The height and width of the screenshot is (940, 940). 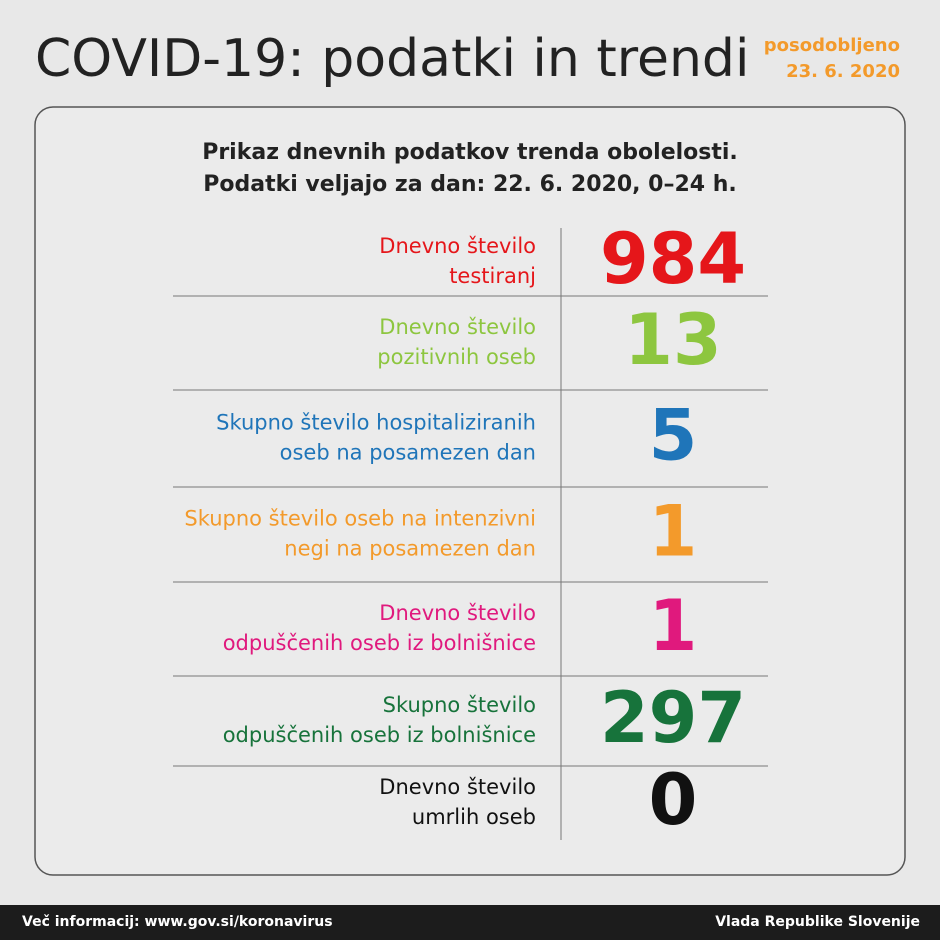 What do you see at coordinates (392, 59) in the screenshot?
I see `title: COVID-19: podatki in trendi` at bounding box center [392, 59].